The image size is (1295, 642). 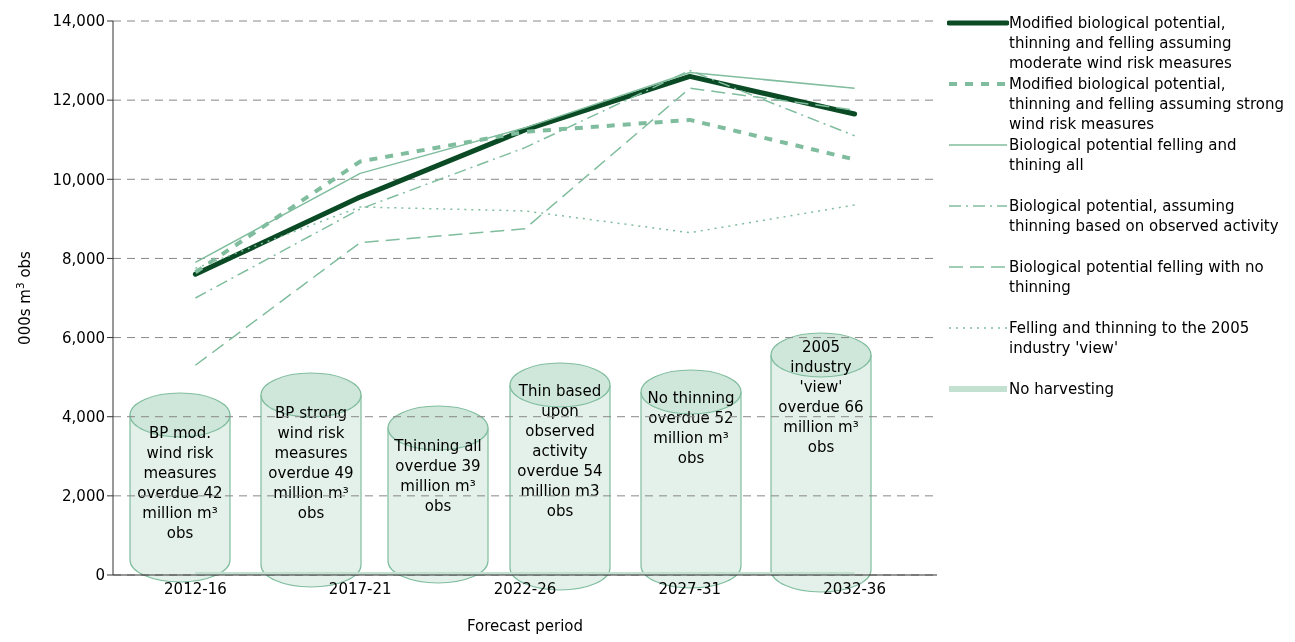 What do you see at coordinates (311, 463) in the screenshot?
I see `annotation: BP strong wind risk measures overdue 49 million m³ obs` at bounding box center [311, 463].